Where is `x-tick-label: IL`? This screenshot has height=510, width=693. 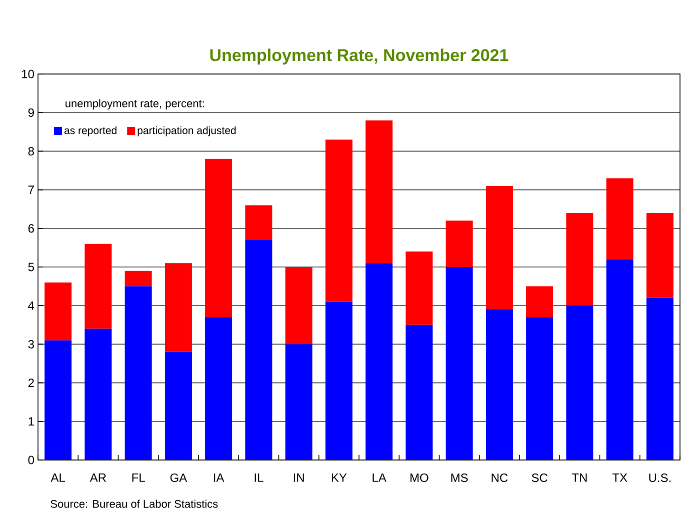
x-tick-label: IL is located at coordinates (259, 478).